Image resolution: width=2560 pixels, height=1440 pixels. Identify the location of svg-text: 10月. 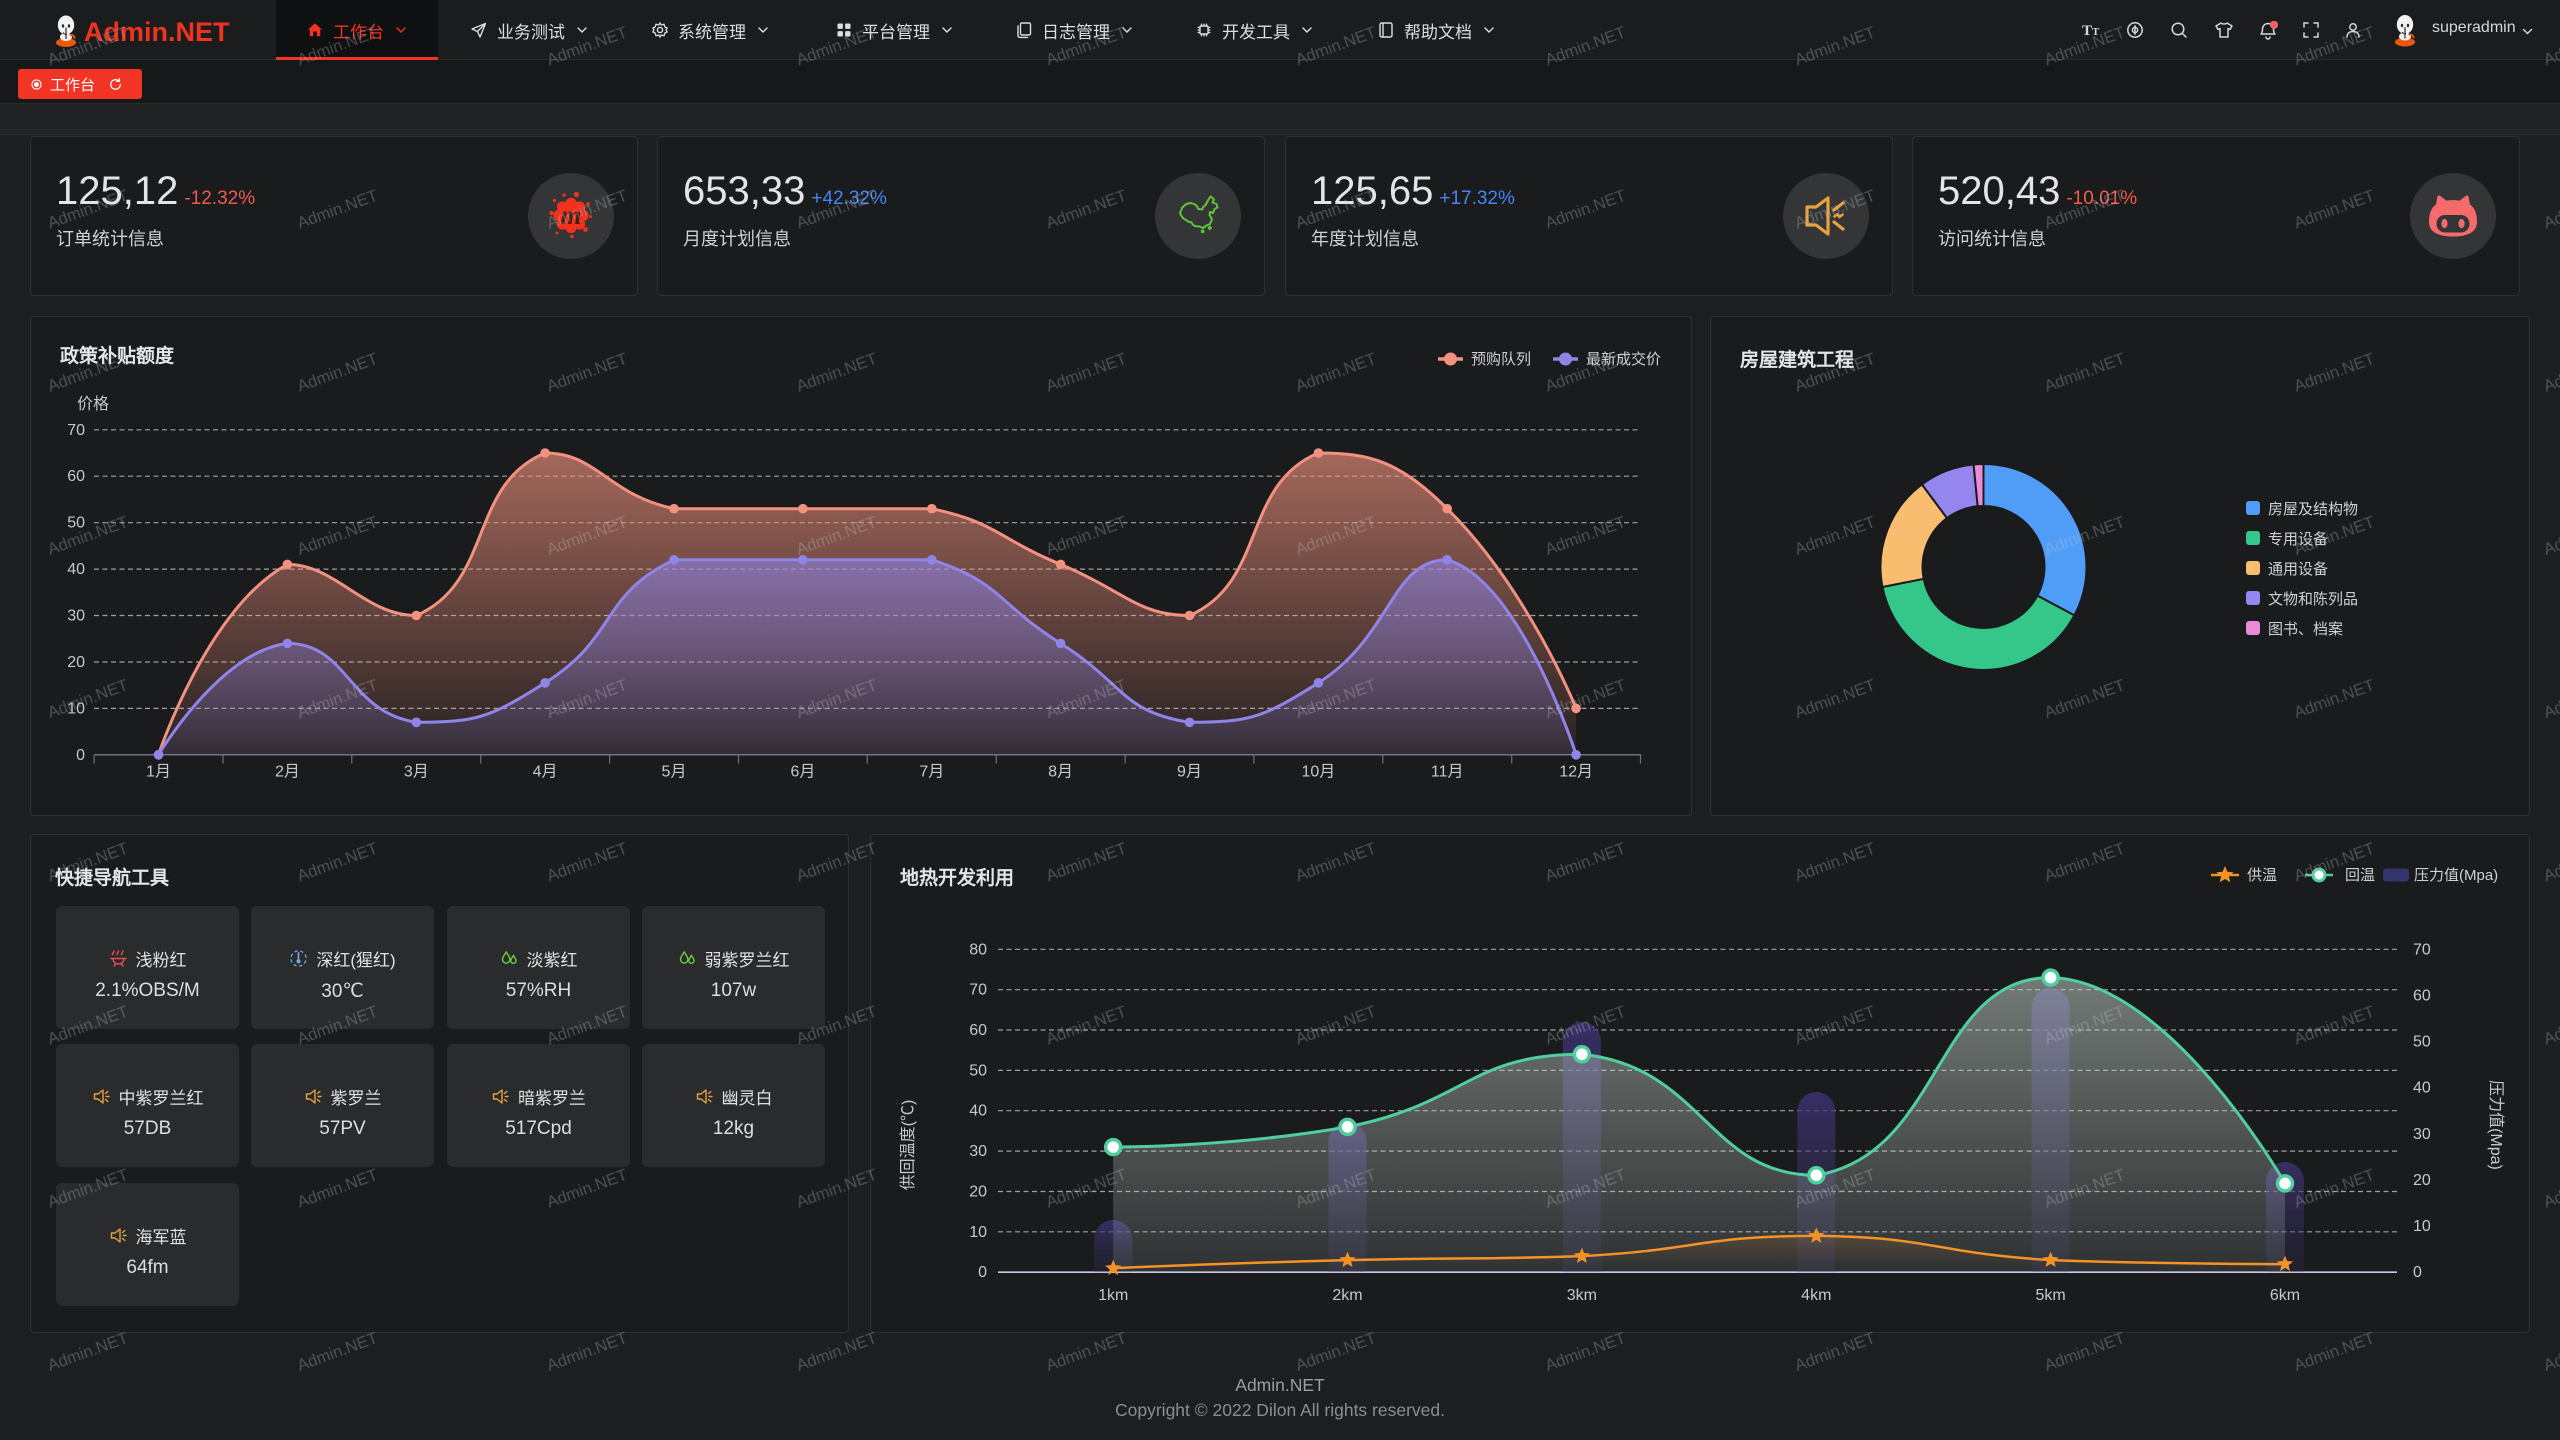
(1318, 772).